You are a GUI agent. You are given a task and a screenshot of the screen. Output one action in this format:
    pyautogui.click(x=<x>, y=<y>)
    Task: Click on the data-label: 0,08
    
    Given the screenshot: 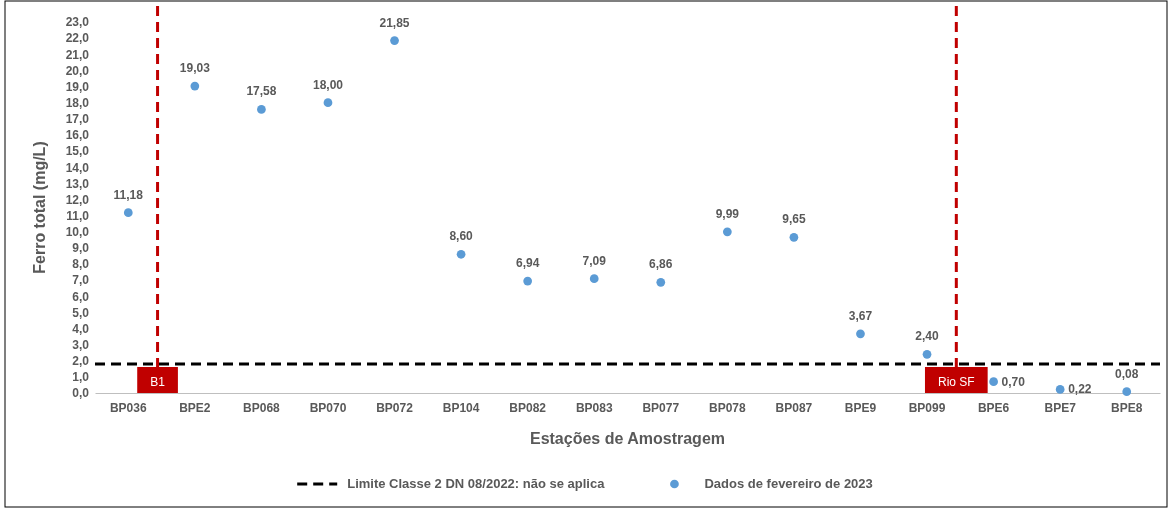 What is the action you would take?
    pyautogui.click(x=1127, y=373)
    